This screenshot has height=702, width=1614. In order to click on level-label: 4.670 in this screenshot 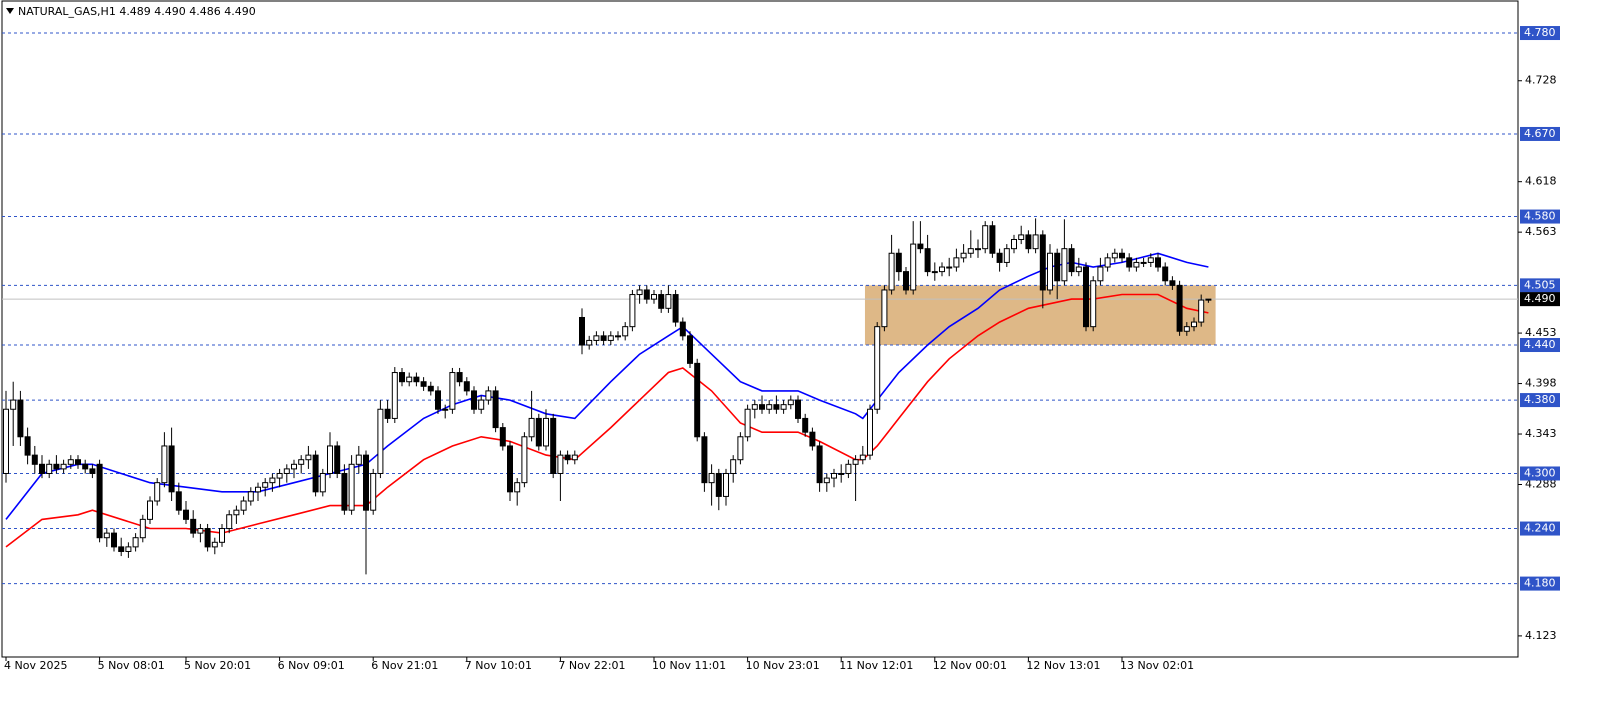, I will do `click(1540, 133)`.